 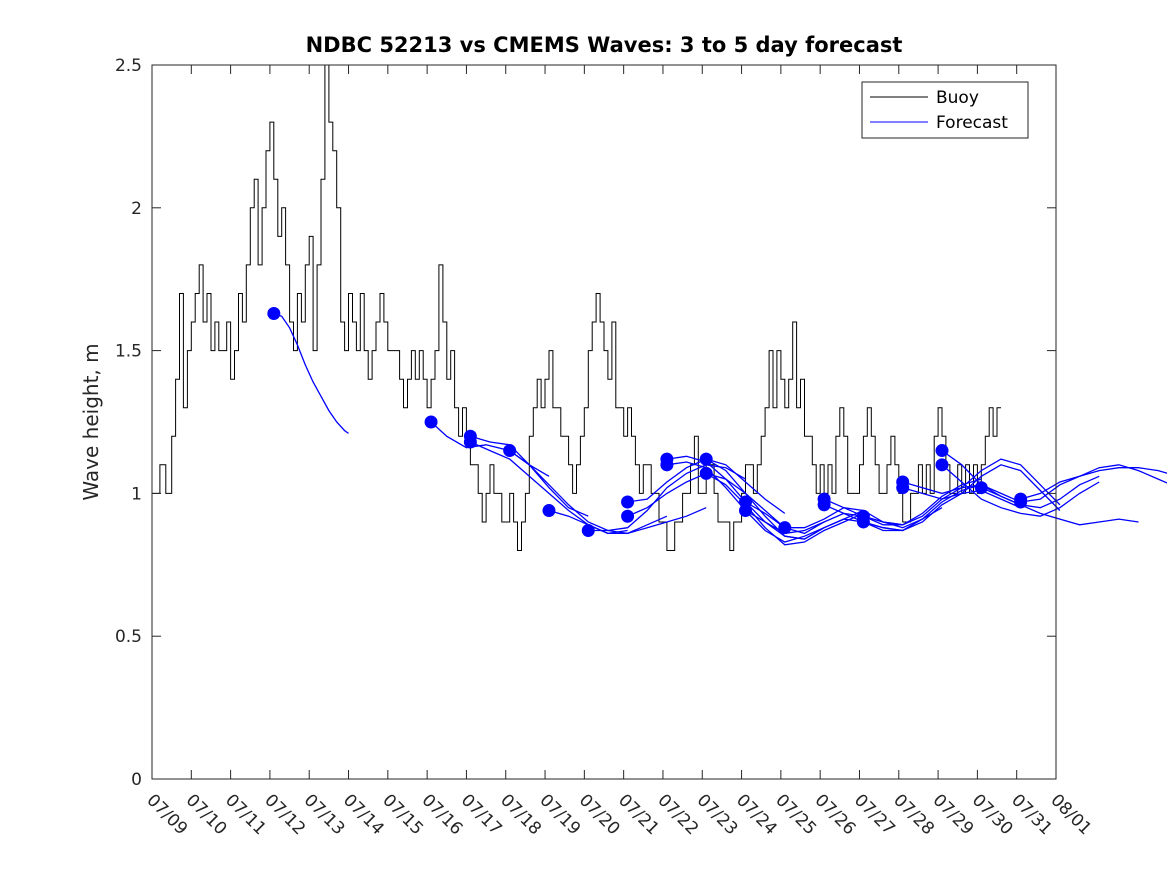 What do you see at coordinates (136, 494) in the screenshot?
I see `y-tick-label: 1` at bounding box center [136, 494].